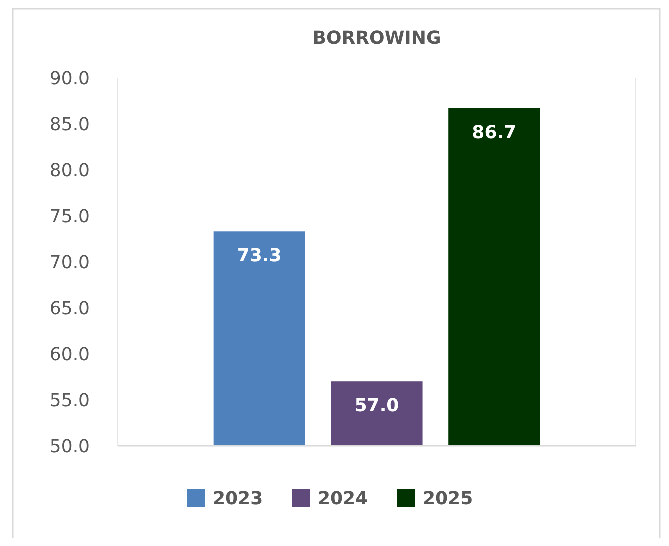  I want to click on data-label: 57.0, so click(377, 406).